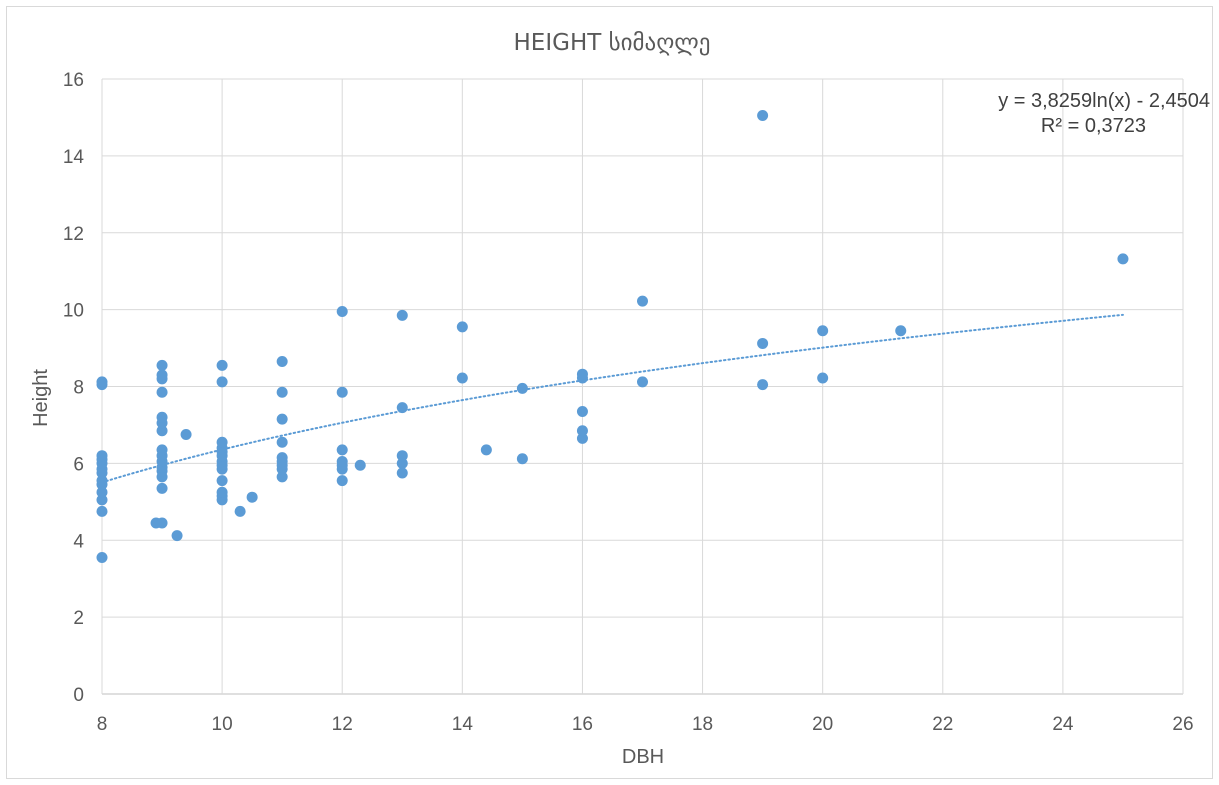 This screenshot has height=785, width=1219. What do you see at coordinates (342, 724) in the screenshot?
I see `x-tick-label: 12` at bounding box center [342, 724].